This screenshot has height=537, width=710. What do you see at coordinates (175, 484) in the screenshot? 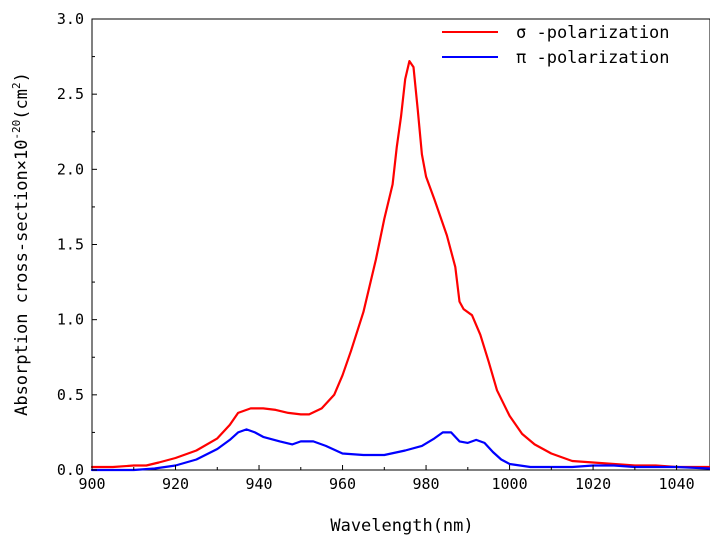
I see `x-tick-label: 920` at bounding box center [175, 484].